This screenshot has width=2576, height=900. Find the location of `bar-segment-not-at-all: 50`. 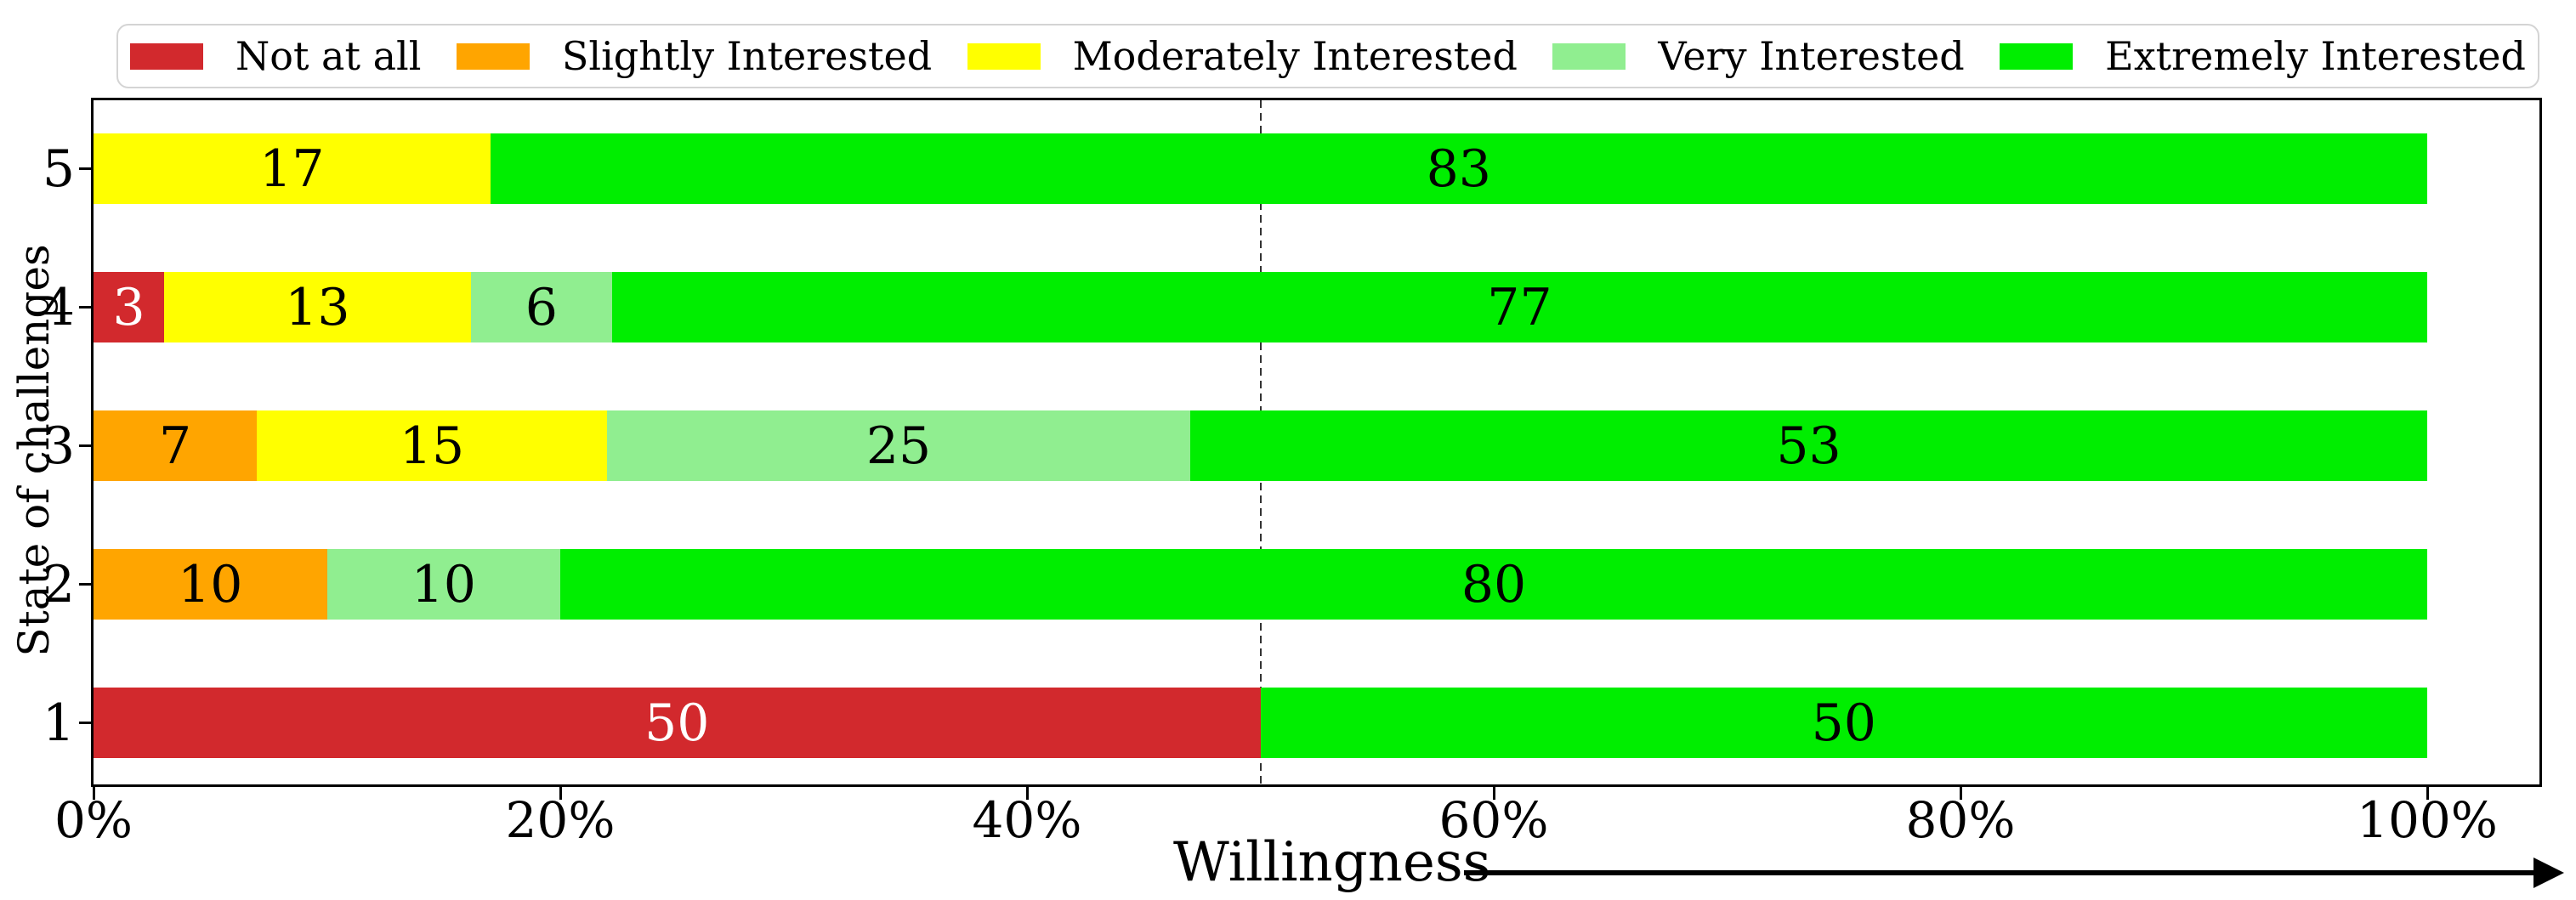

bar-segment-not-at-all: 50 is located at coordinates (678, 723).